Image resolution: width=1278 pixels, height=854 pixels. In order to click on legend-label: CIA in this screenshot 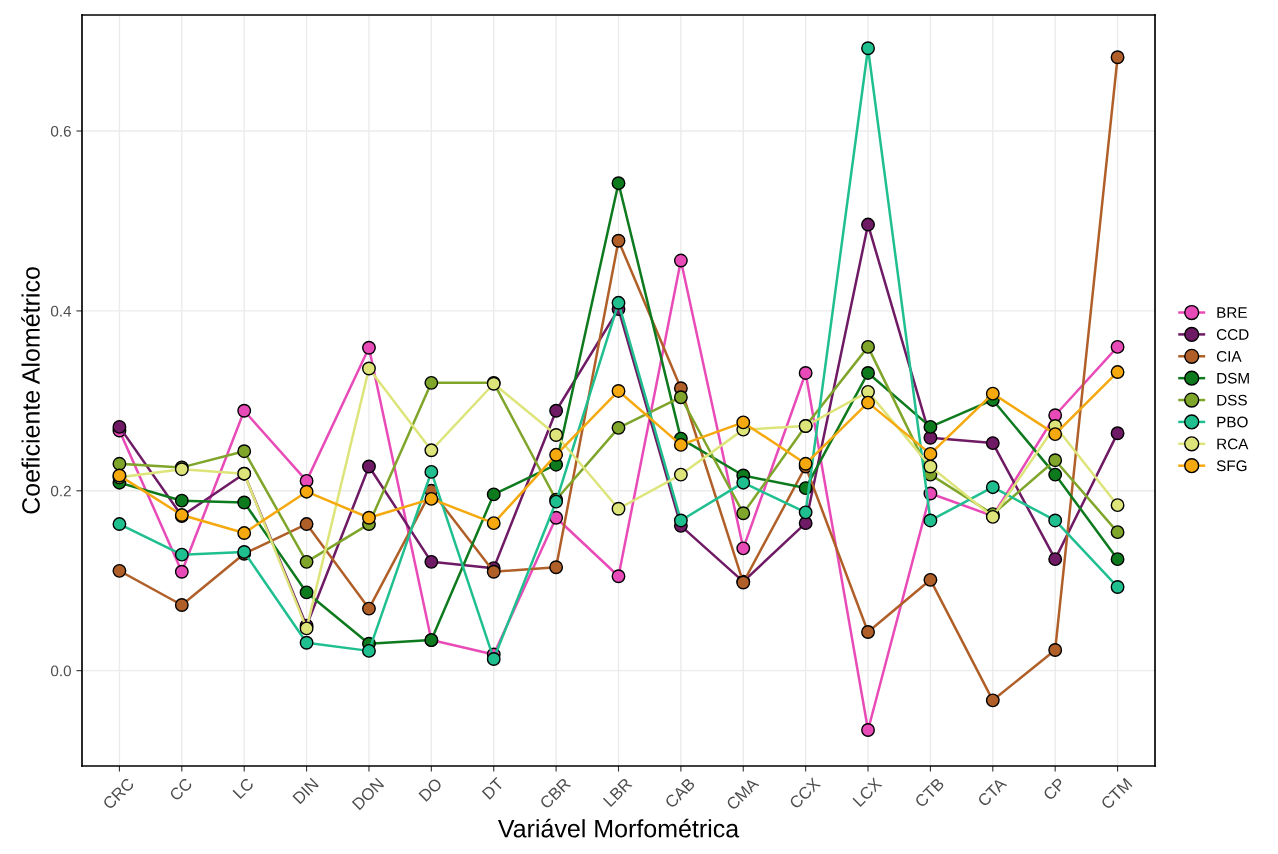, I will do `click(1229, 356)`.